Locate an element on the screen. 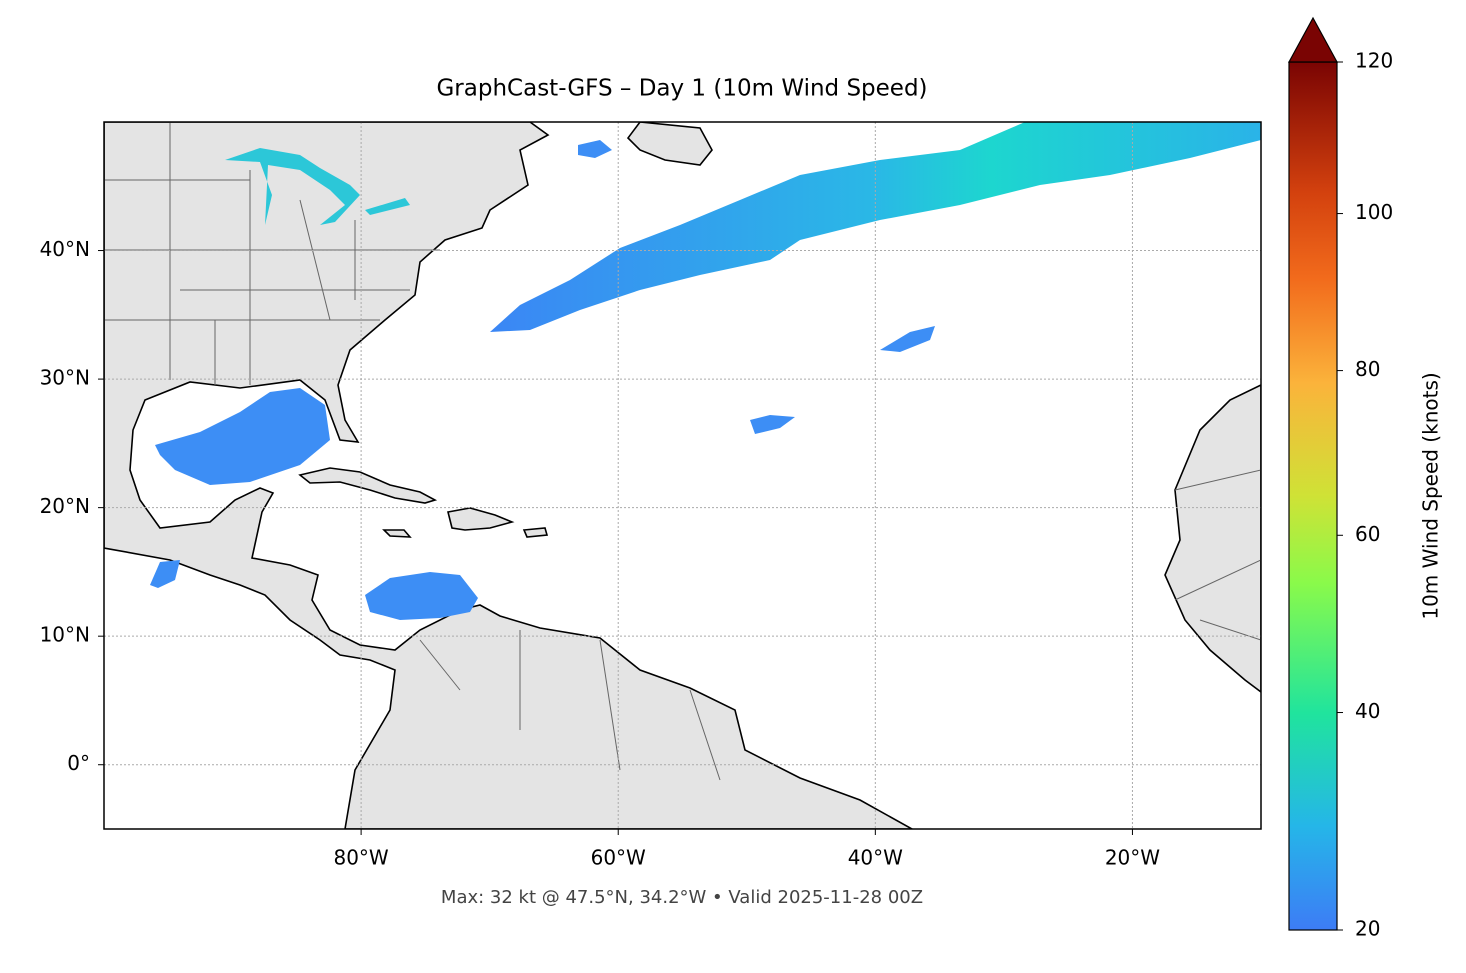 The image size is (1466, 973). y-tick-label: 0° is located at coordinates (78, 763).